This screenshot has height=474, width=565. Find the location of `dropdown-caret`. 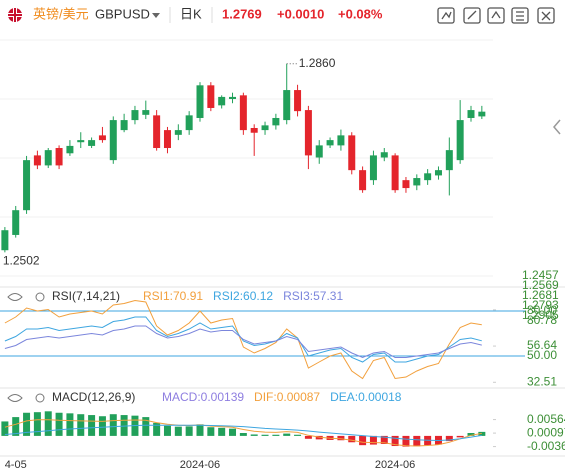

dropdown-caret is located at coordinates (156, 15).